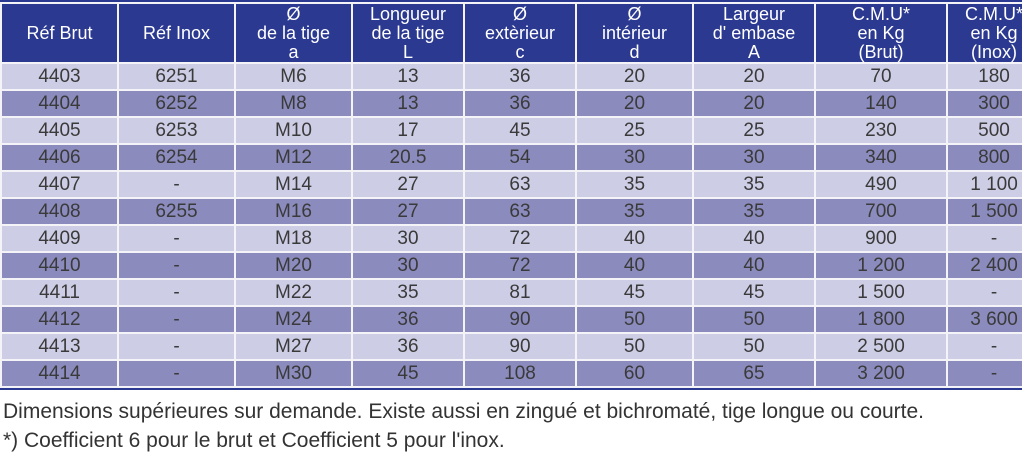 The image size is (1022, 470). I want to click on table-row: 4406 6254 M12 20.5 54 30 30 340 800, so click(512, 157).